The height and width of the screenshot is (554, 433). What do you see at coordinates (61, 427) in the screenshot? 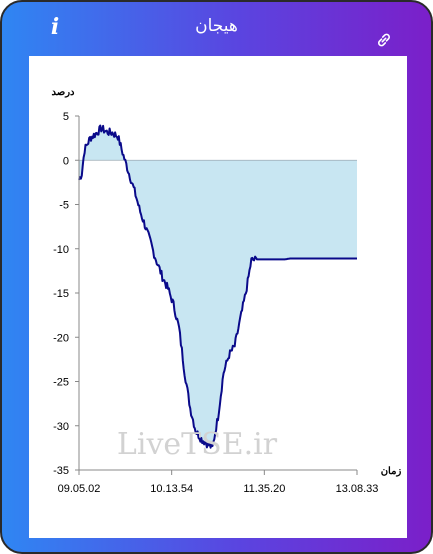
I see `y-tick-label: -30` at bounding box center [61, 427].